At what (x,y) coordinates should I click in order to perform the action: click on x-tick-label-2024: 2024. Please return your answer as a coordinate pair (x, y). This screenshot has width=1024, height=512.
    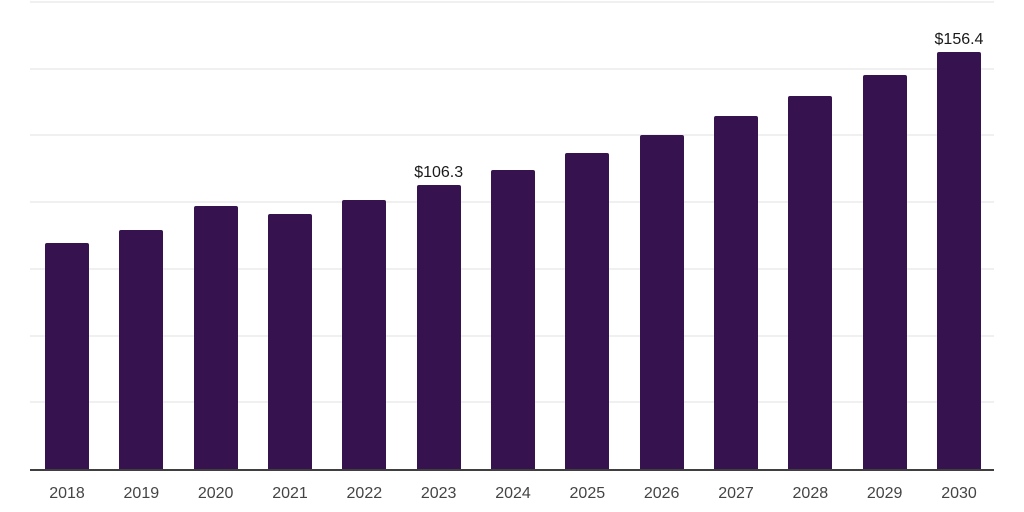
    Looking at the image, I should click on (513, 493).